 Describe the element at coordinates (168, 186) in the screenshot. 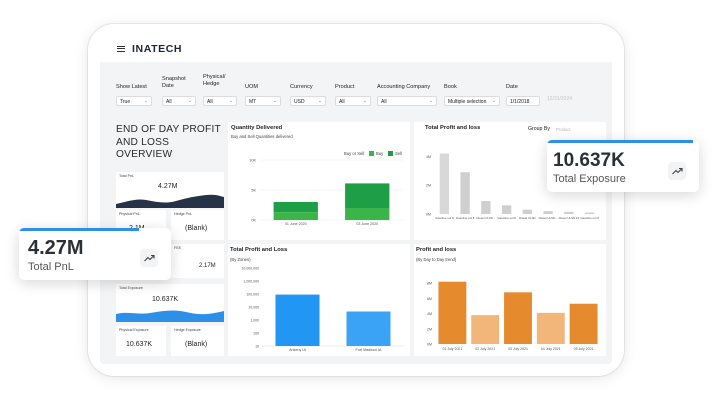

I see `kpi-value: 4.27M` at that location.